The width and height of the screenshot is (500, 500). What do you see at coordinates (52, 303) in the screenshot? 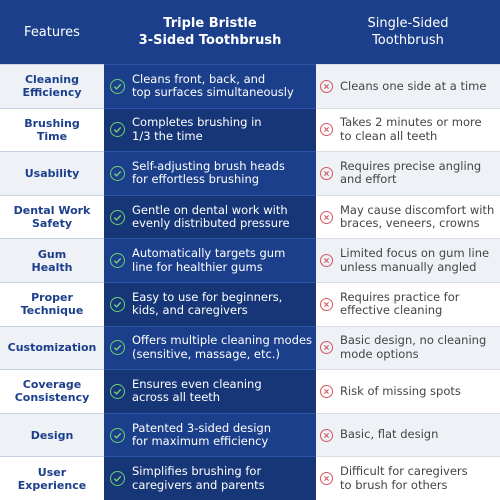
I see `feature-label: Proper Technique` at bounding box center [52, 303].